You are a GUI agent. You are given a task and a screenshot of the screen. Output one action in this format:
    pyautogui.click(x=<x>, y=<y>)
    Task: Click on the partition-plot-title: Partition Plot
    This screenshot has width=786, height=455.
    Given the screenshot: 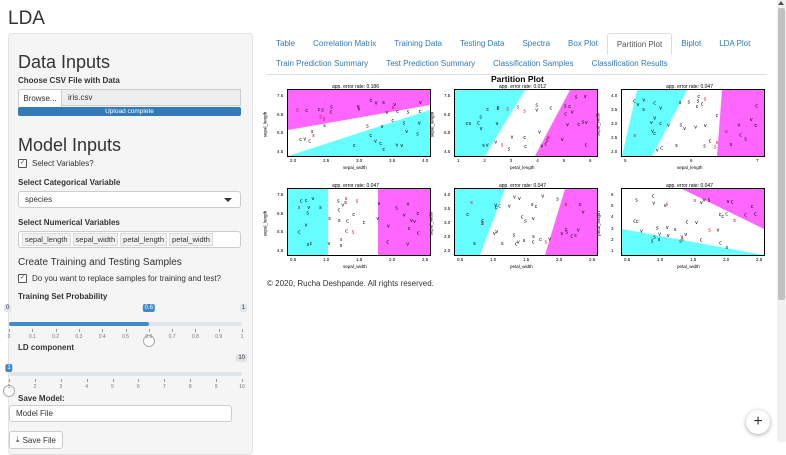 What is the action you would take?
    pyautogui.click(x=517, y=79)
    